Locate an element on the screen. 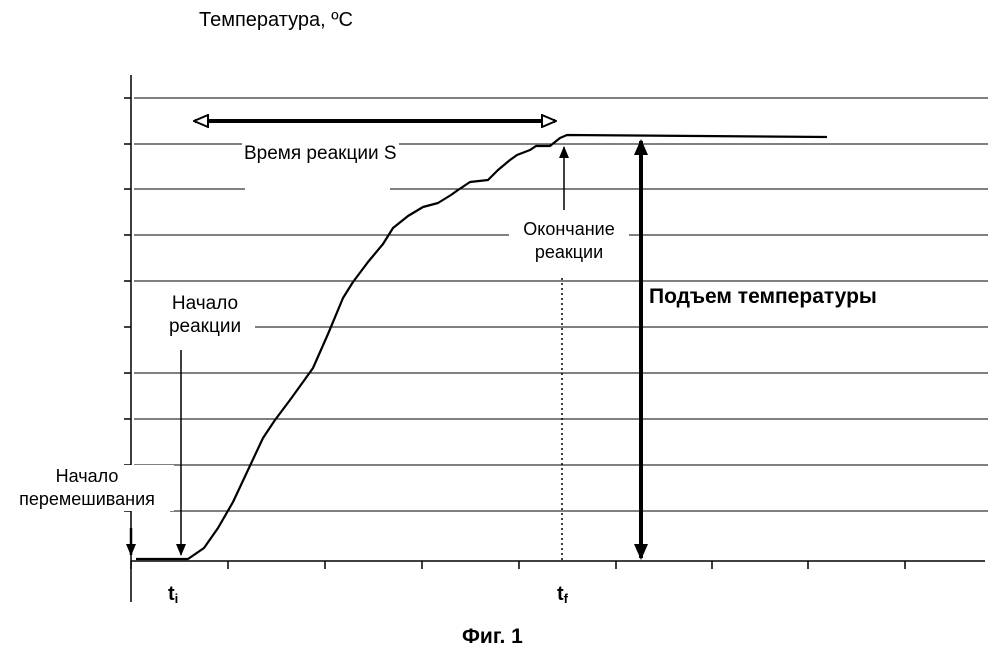 The width and height of the screenshot is (999, 658). ti-label: ti is located at coordinates (173, 596).